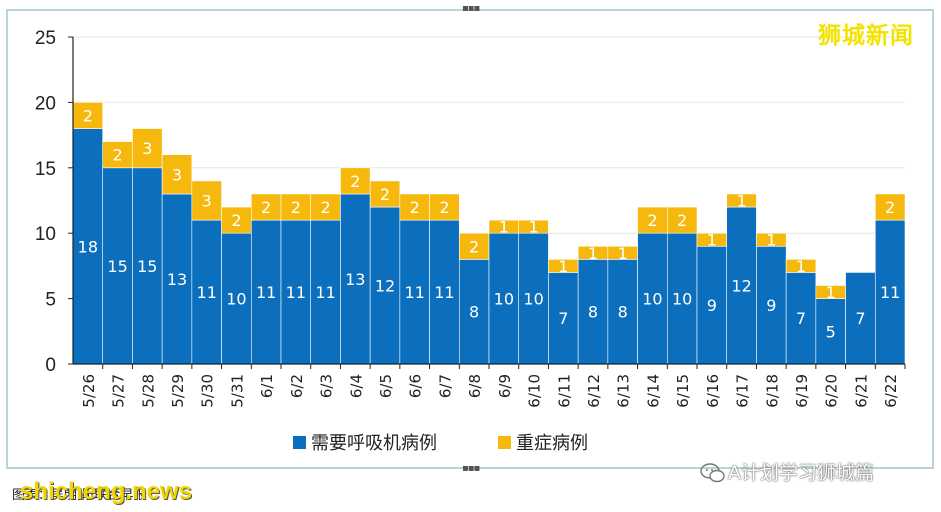 Image resolution: width=941 pixels, height=512 pixels. Describe the element at coordinates (374, 443) in the screenshot. I see `legend-label: 需要呼吸机病例` at that location.